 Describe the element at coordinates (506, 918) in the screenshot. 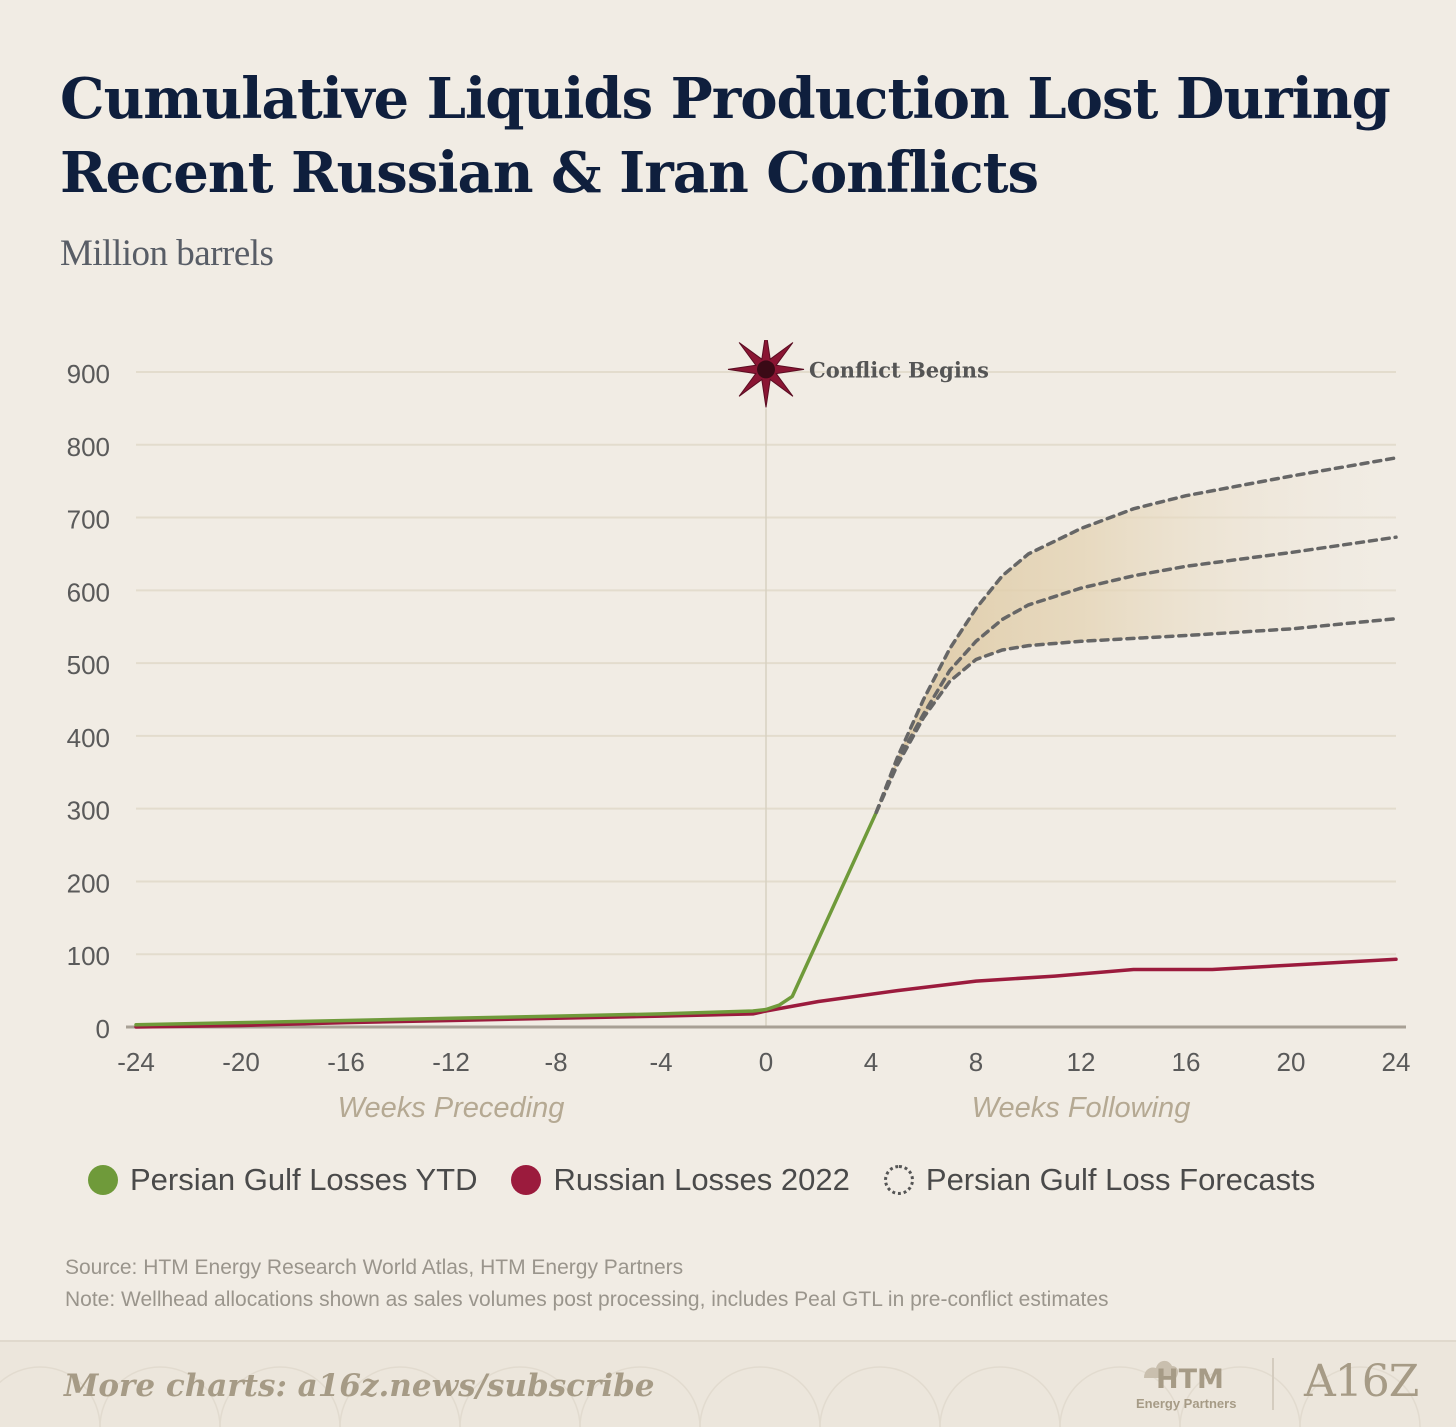

I see `series-persian-gulf-line` at that location.